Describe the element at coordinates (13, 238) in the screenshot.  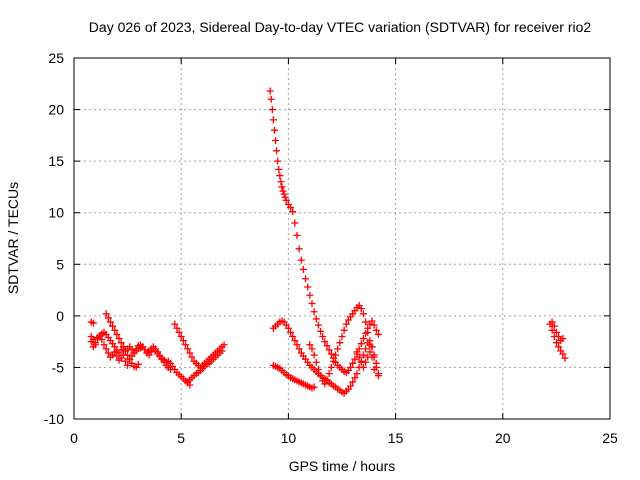
I see `y-axis-label: SDTVAR / TECUs` at that location.